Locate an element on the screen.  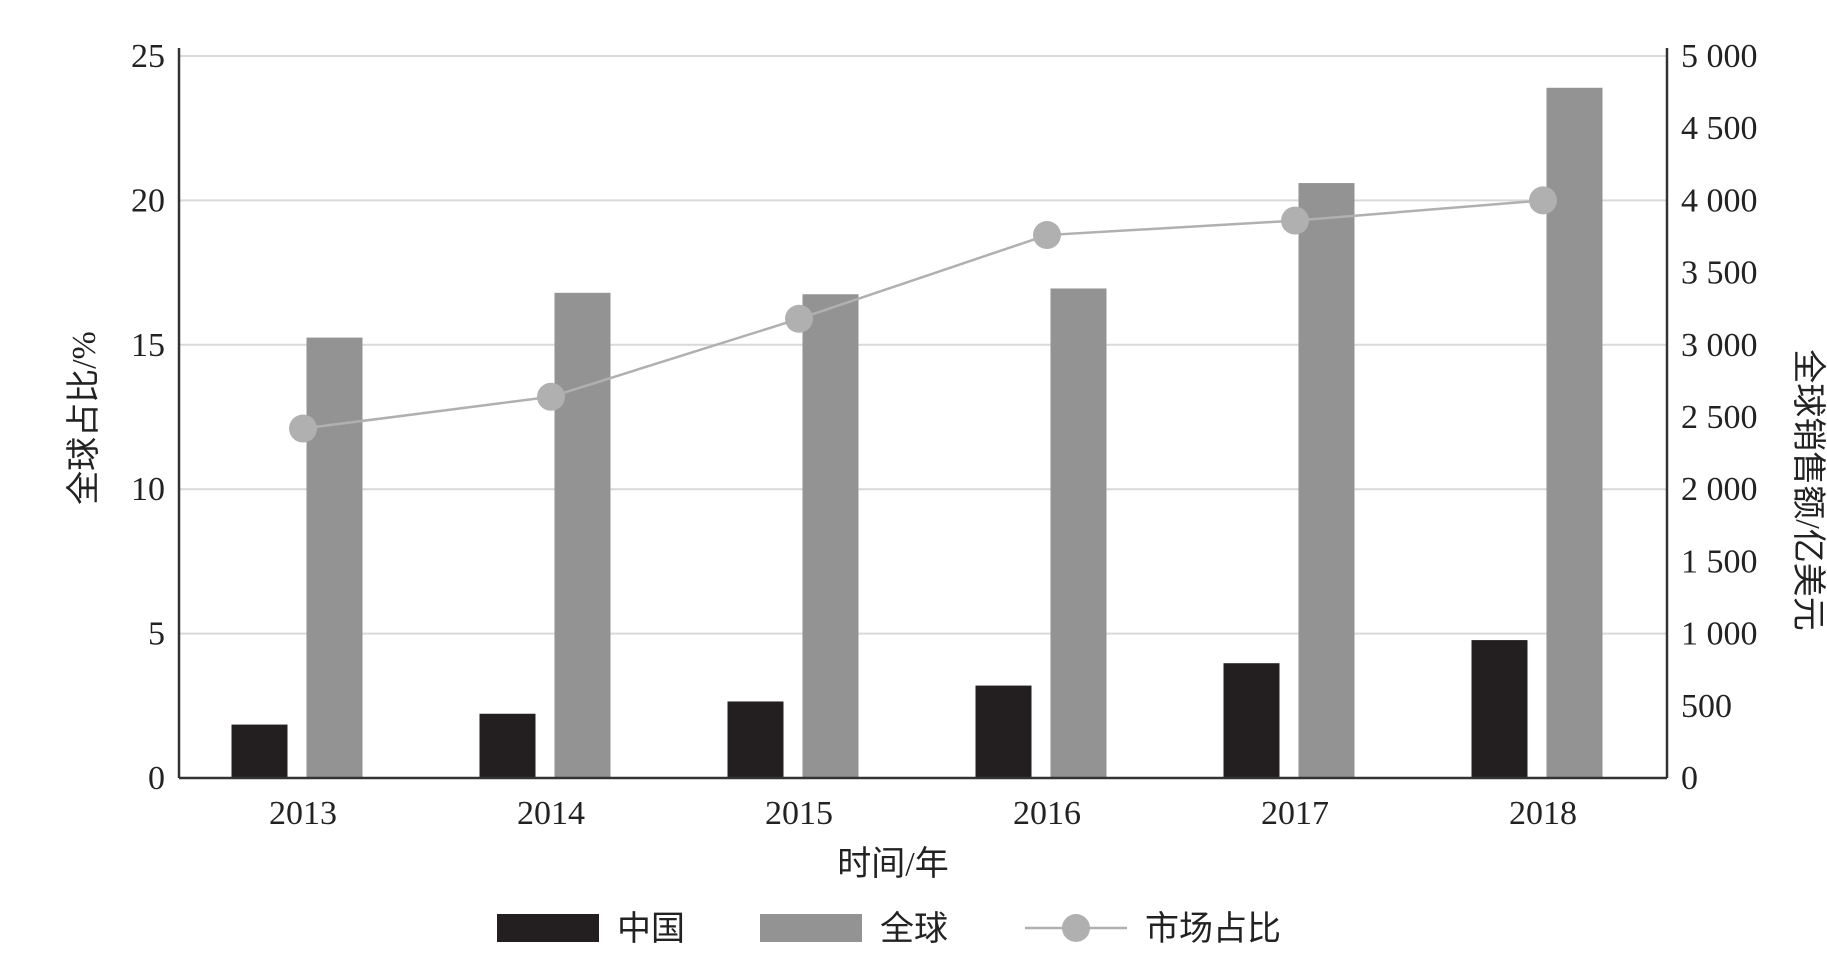
y-right-tick-label: 5 000 is located at coordinates (1719, 56).